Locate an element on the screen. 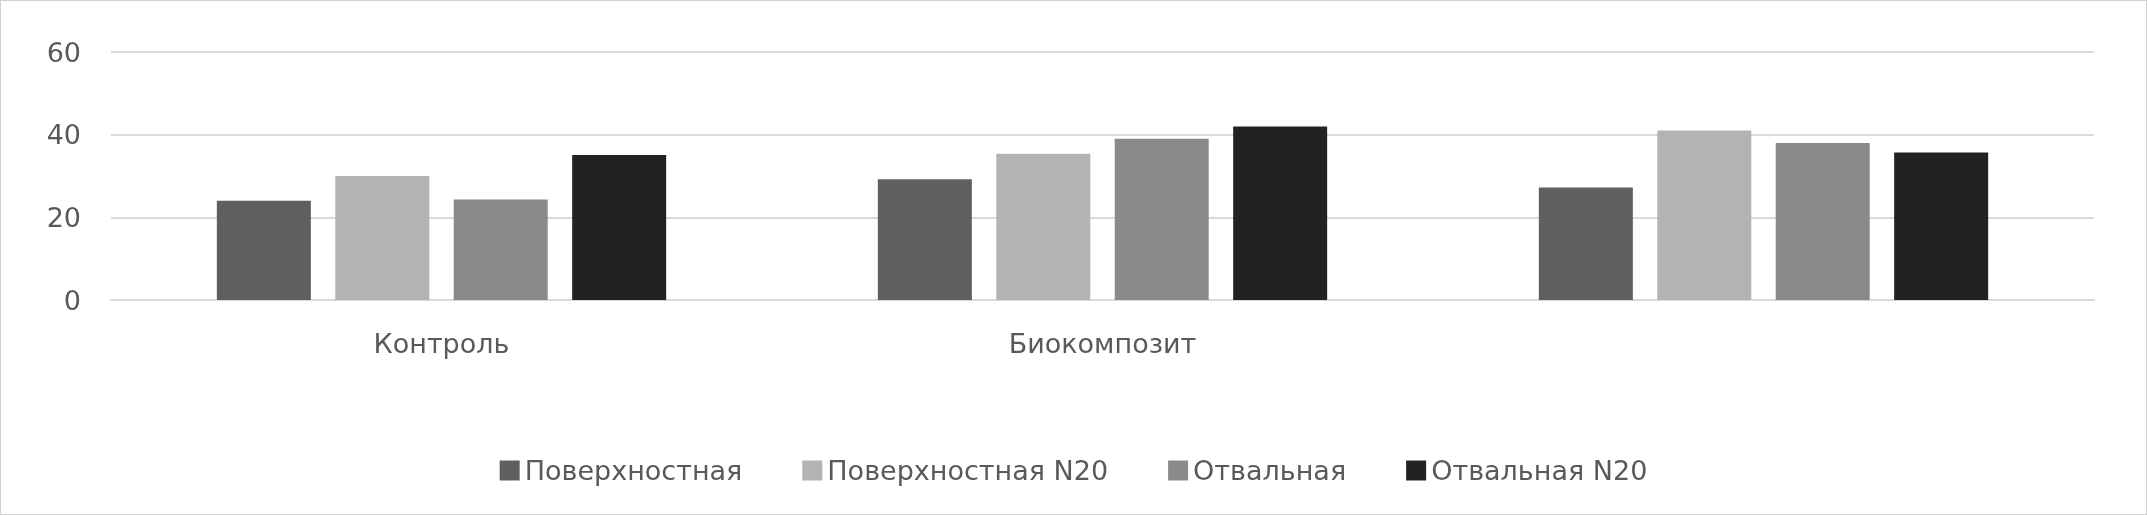 This screenshot has height=515, width=2147. y-tick-label: 60 is located at coordinates (63, 52).